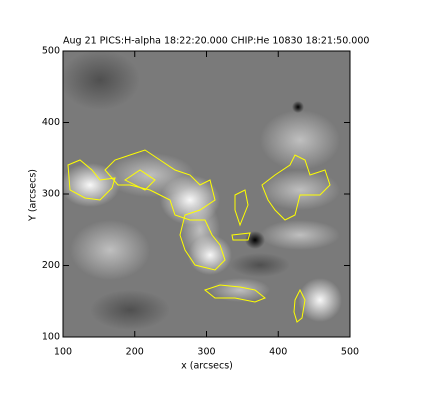 The width and height of the screenshot is (423, 413). I want to click on x-tick-label: 300, so click(206, 352).